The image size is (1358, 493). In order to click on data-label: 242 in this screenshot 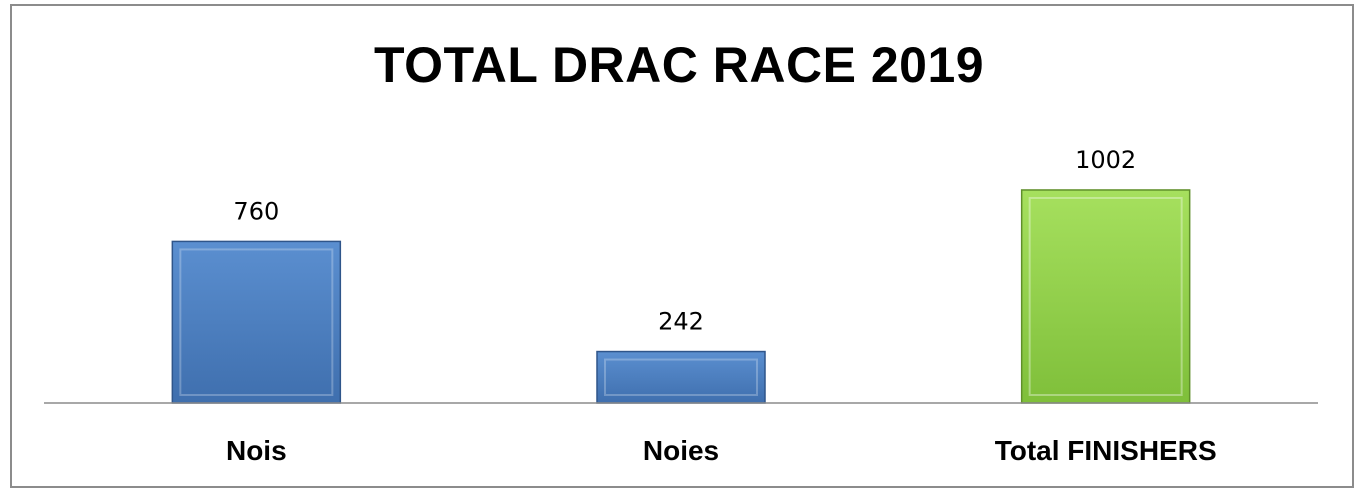, I will do `click(681, 322)`.